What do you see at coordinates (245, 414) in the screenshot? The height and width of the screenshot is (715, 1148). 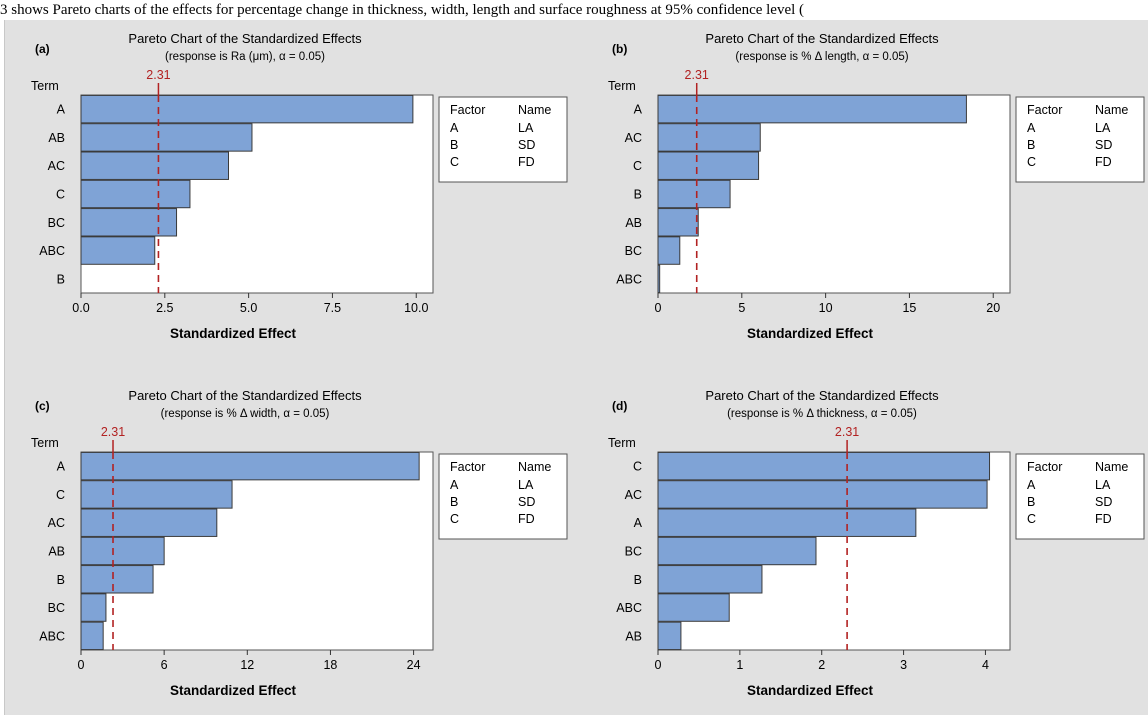 I see `chart-subtitle: (response is % Δ width, α = 0.05)` at bounding box center [245, 414].